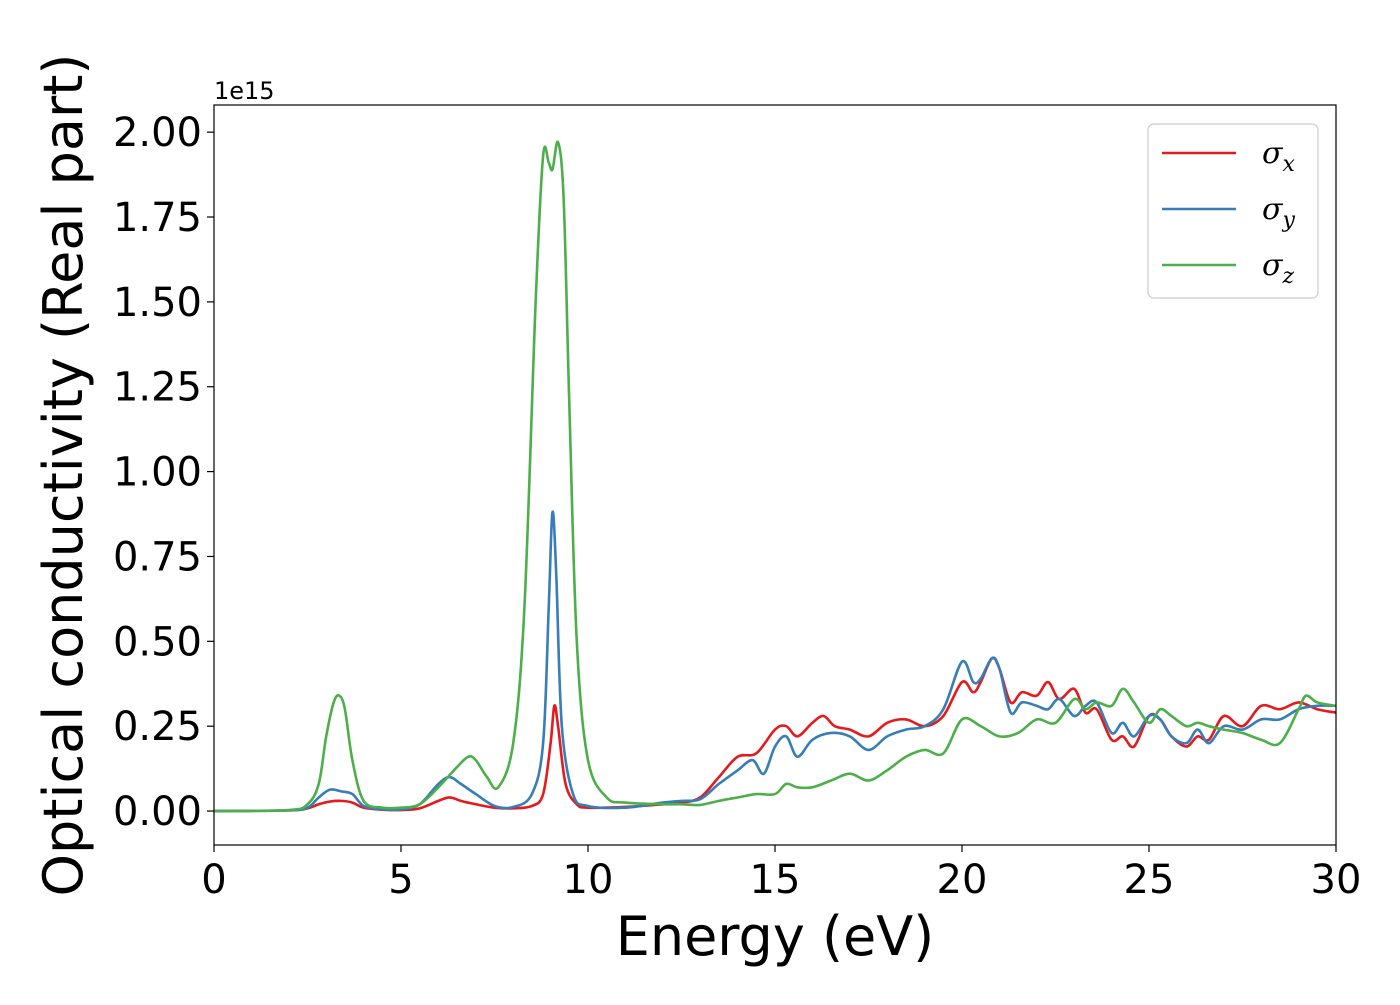  I want to click on y-axis-title: Optical conductivity (Real part), so click(63, 475).